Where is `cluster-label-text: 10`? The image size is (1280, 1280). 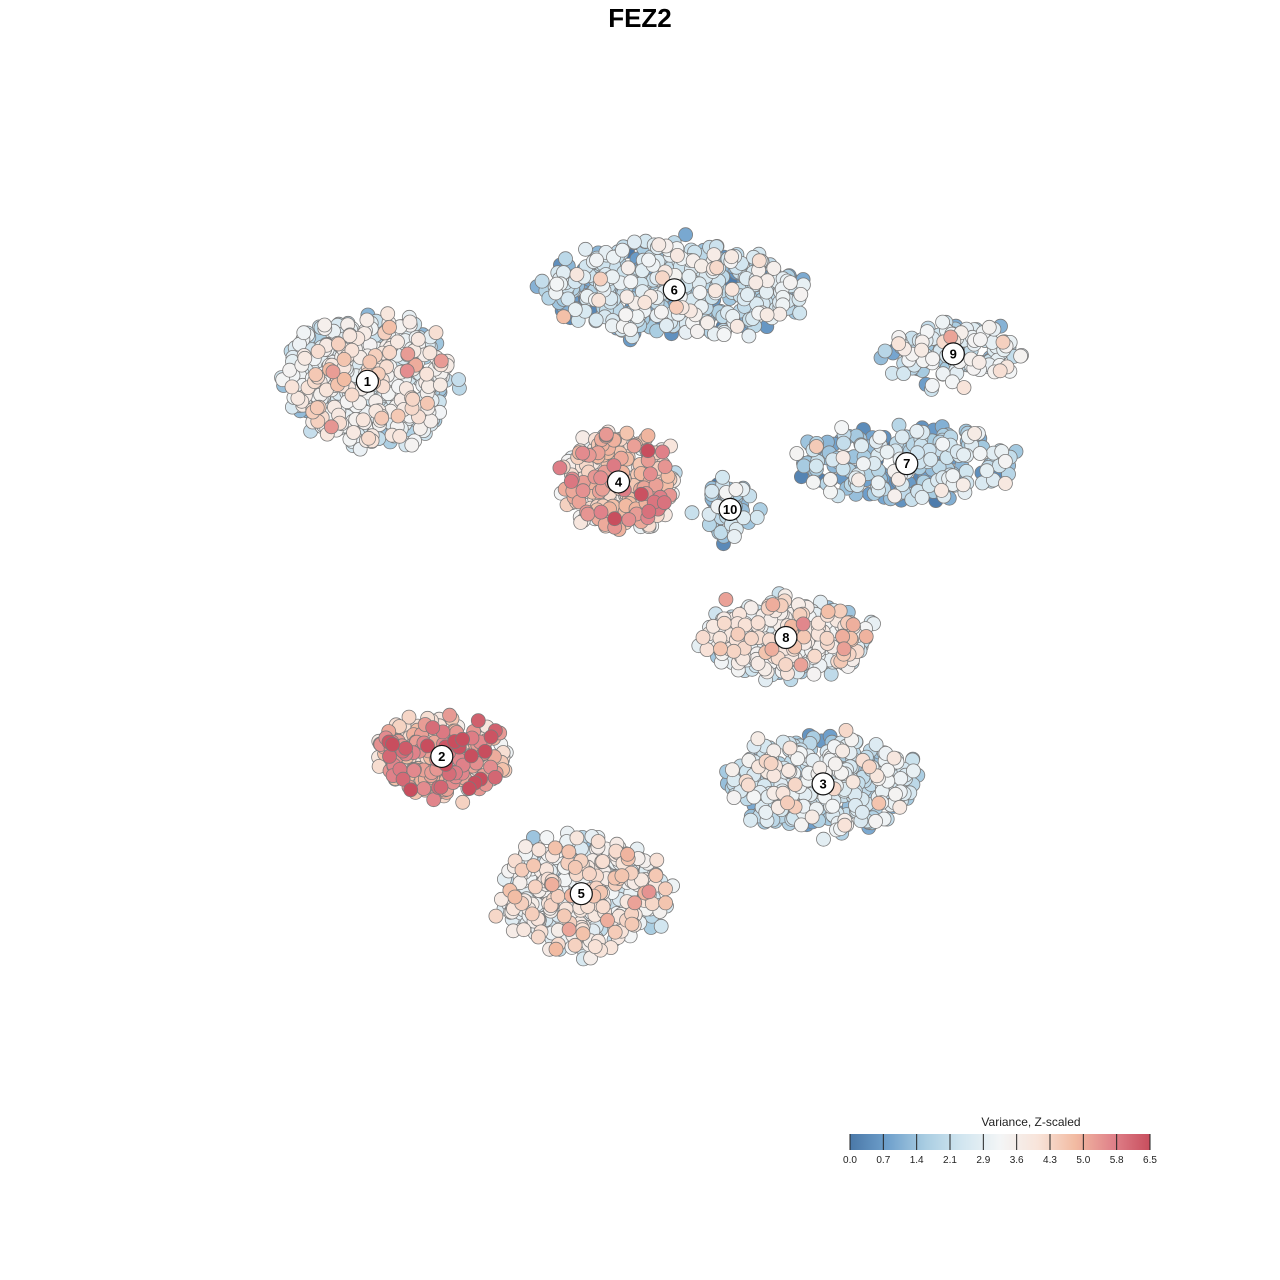 cluster-label-text: 10 is located at coordinates (730, 509).